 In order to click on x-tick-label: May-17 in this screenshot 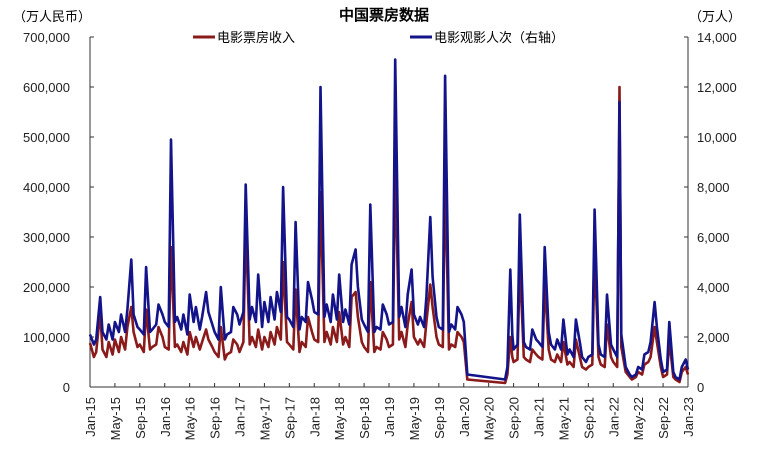, I will do `click(264, 418)`.